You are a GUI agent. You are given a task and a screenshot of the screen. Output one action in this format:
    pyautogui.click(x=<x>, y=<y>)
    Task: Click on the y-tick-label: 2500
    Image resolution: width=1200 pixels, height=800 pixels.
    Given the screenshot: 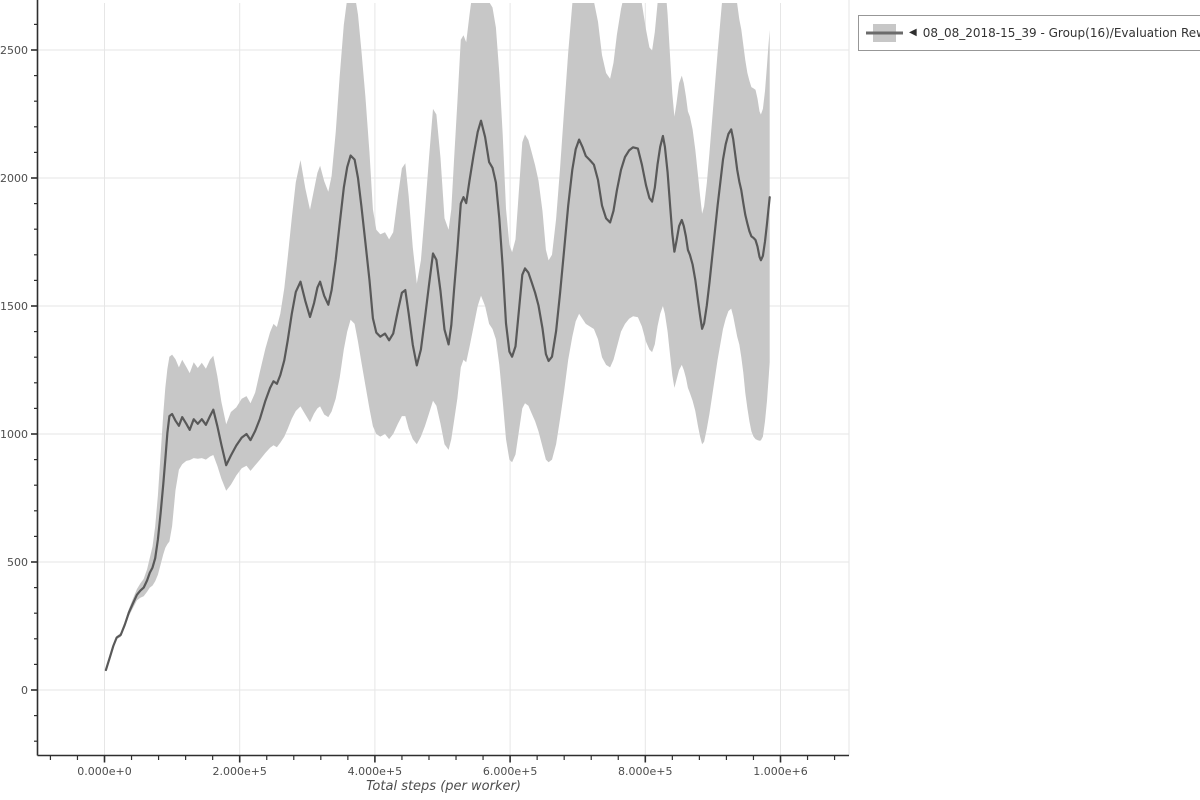 What is the action you would take?
    pyautogui.click(x=14, y=50)
    